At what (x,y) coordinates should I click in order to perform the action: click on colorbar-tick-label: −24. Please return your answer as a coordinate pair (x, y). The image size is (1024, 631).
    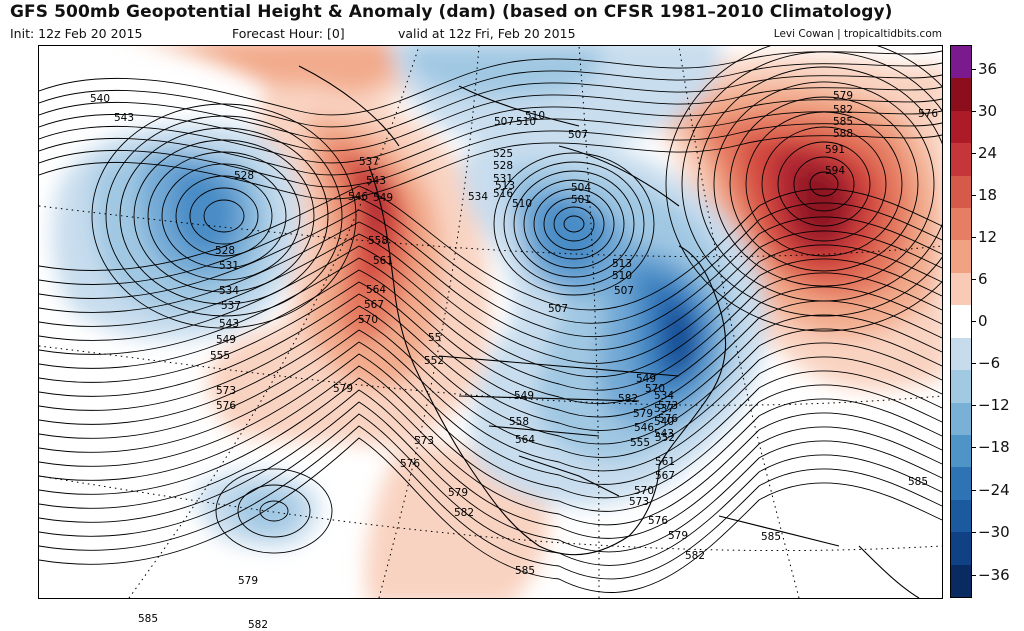
    Looking at the image, I should click on (994, 490).